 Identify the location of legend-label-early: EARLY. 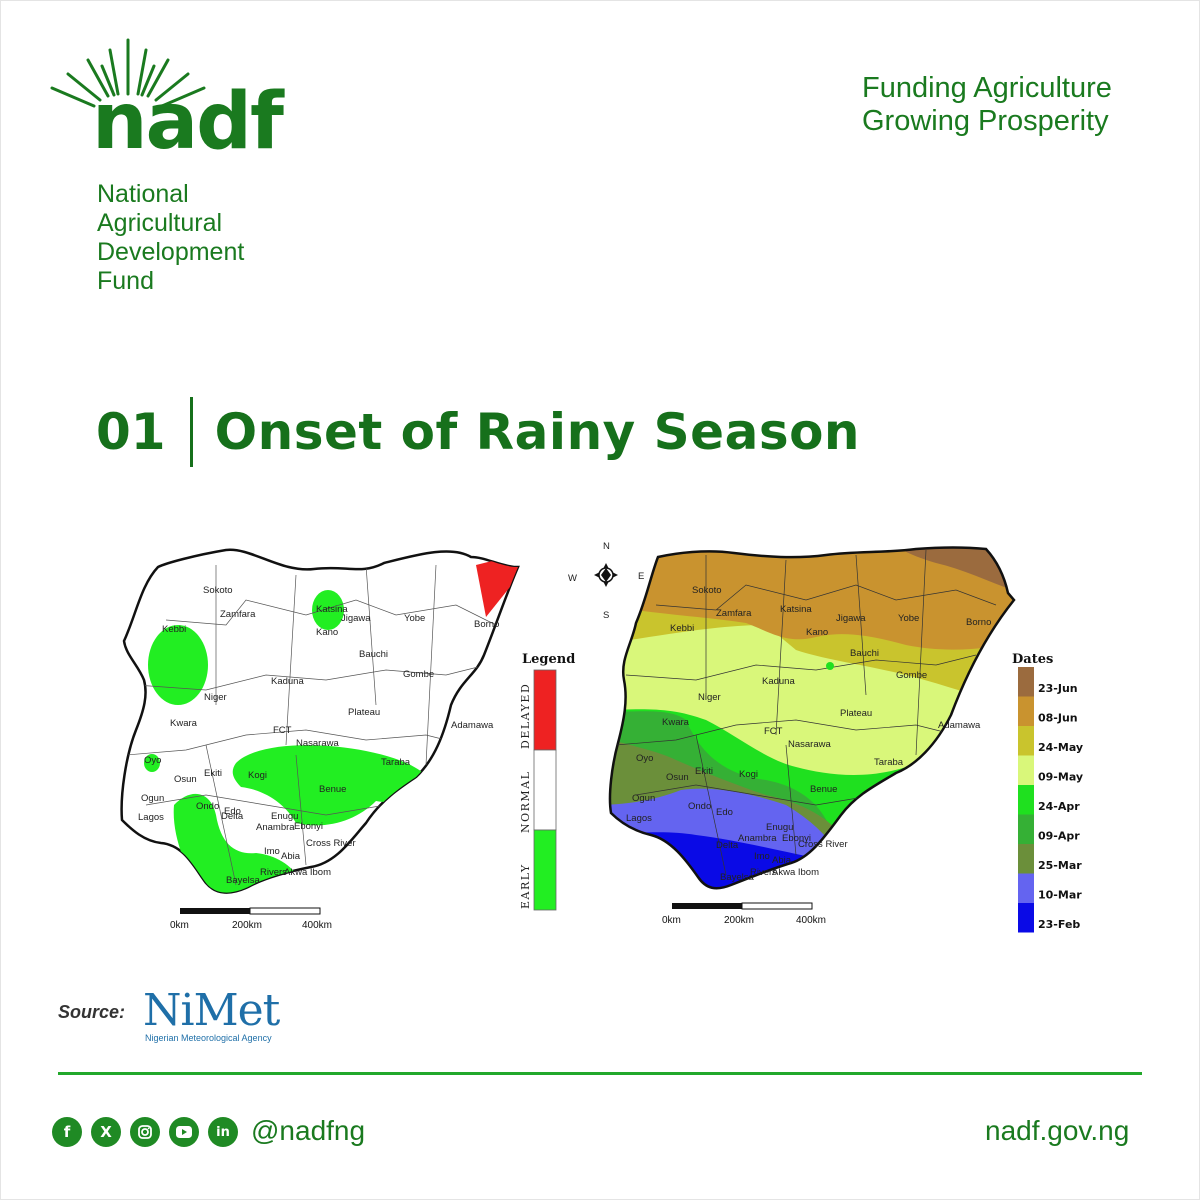
(525, 886).